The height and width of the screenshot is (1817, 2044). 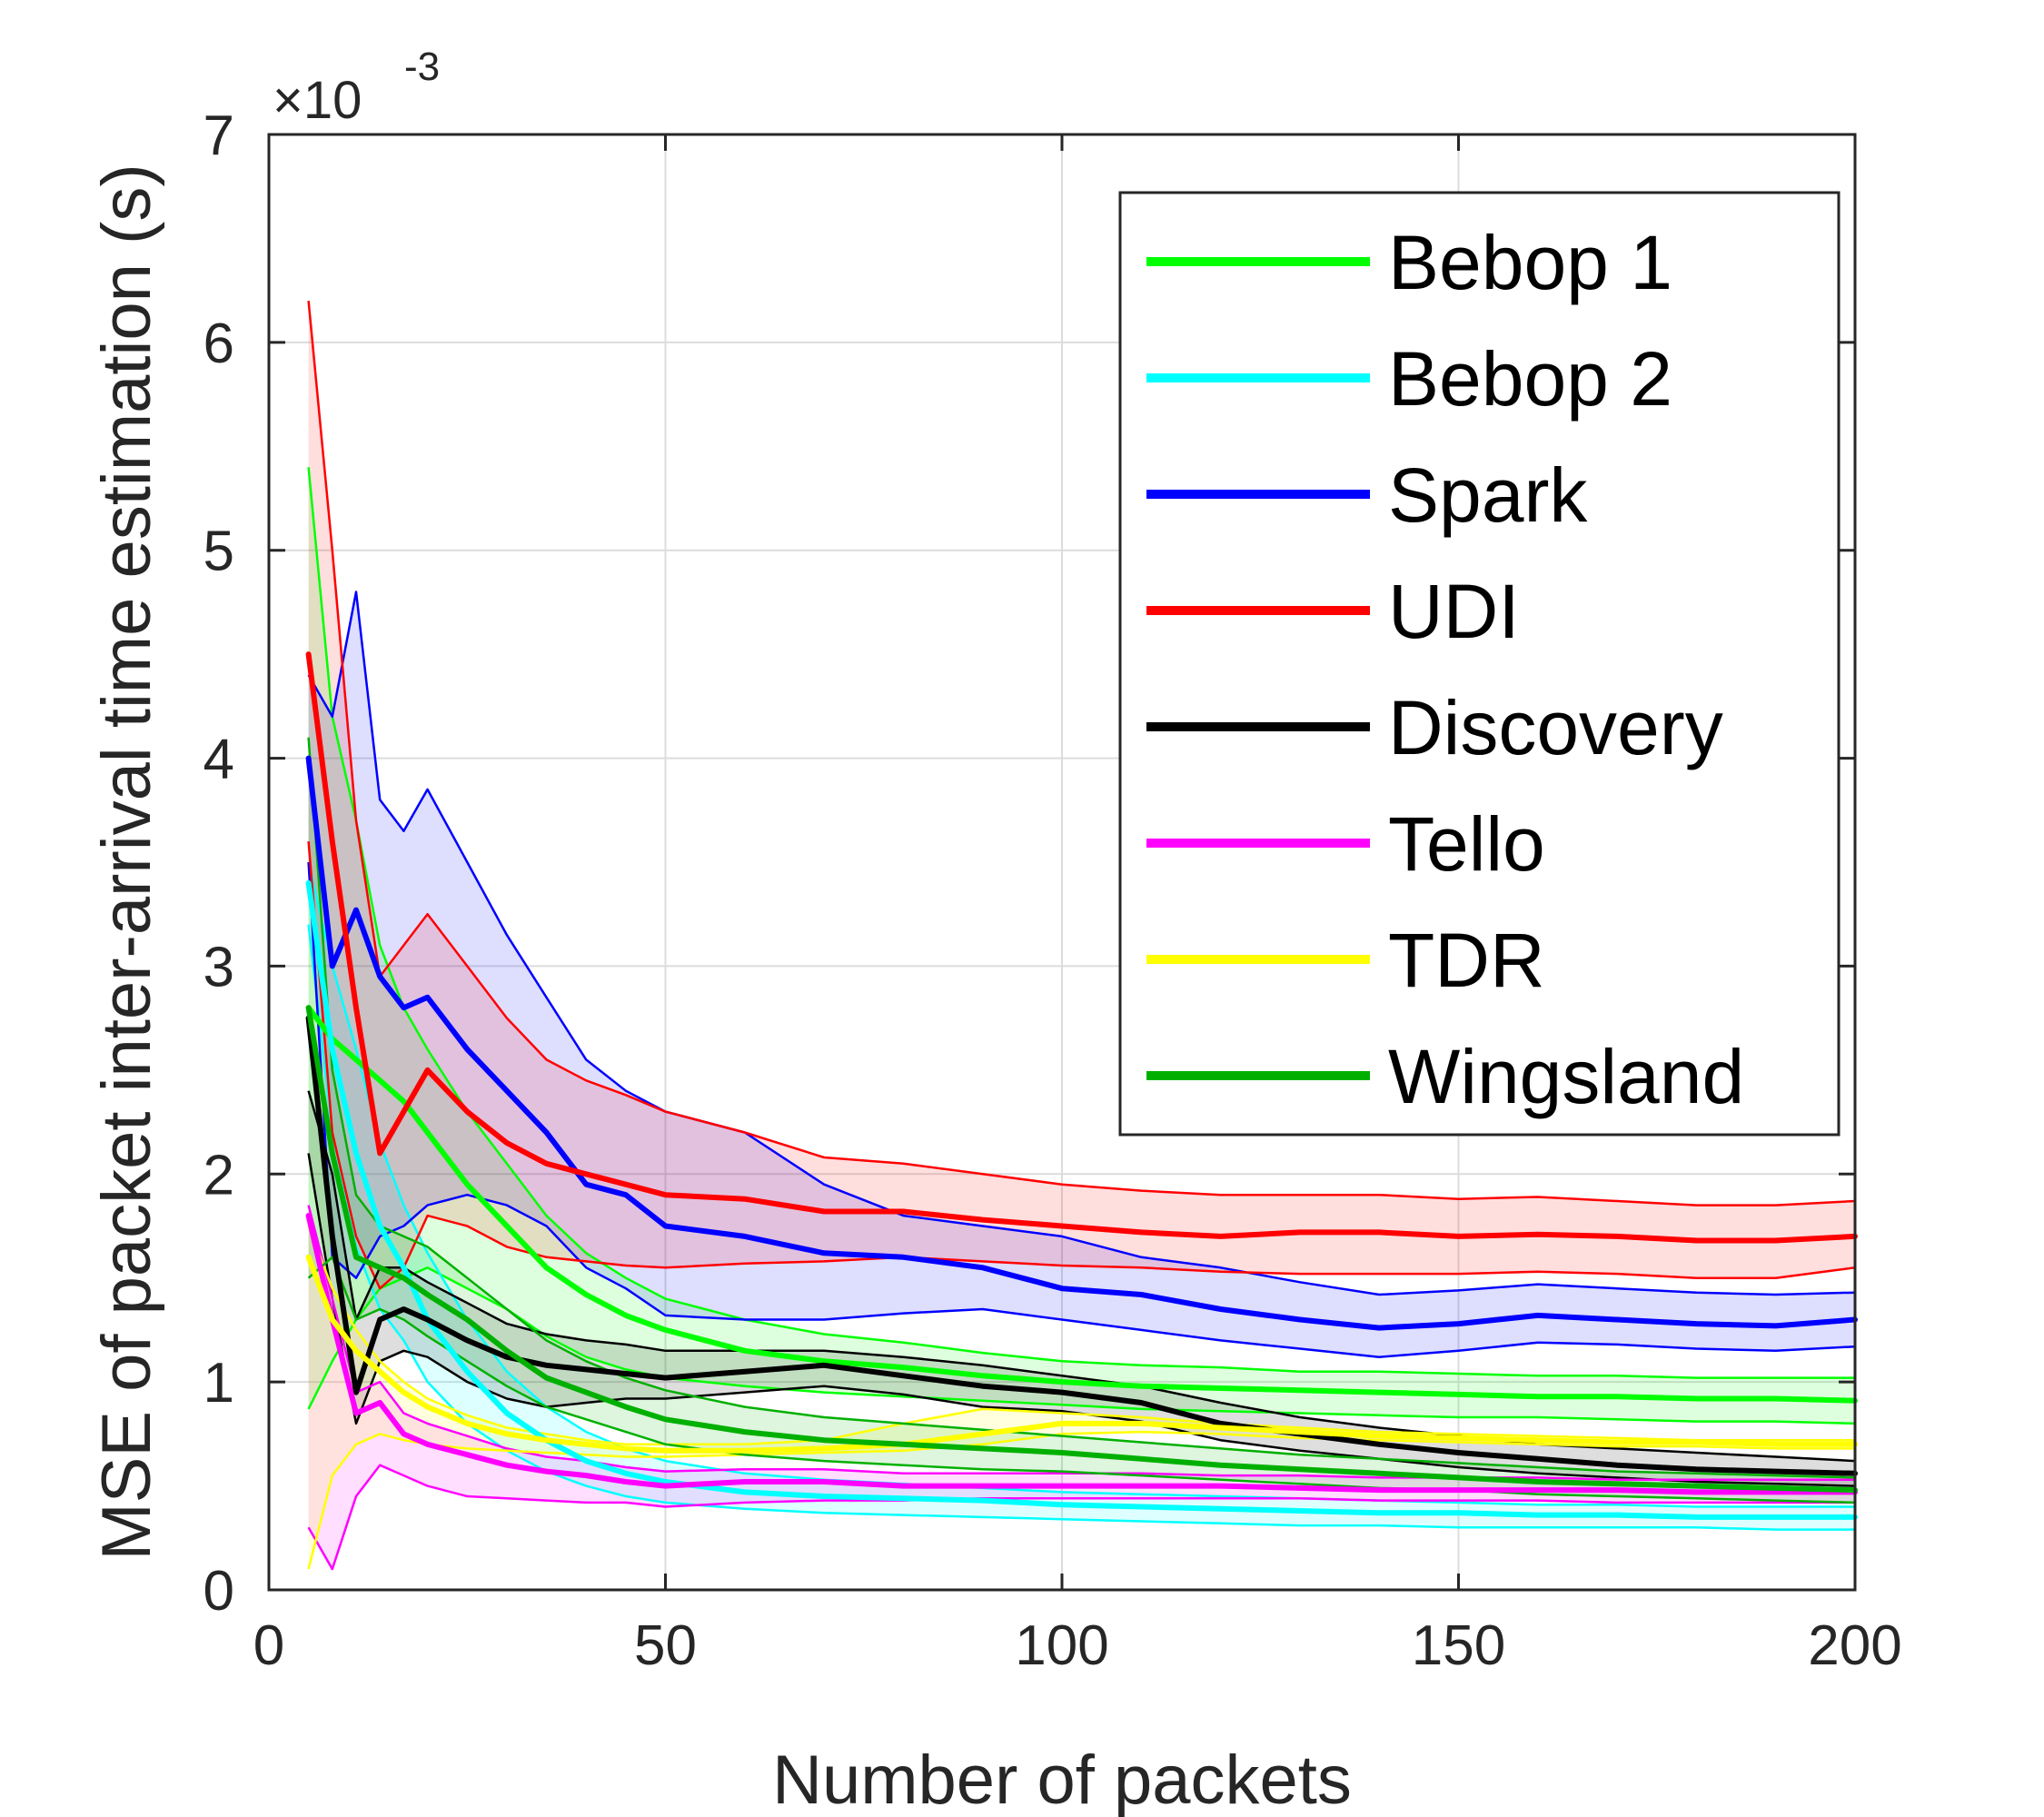 What do you see at coordinates (219, 1383) in the screenshot?
I see `y-tick-label: 1` at bounding box center [219, 1383].